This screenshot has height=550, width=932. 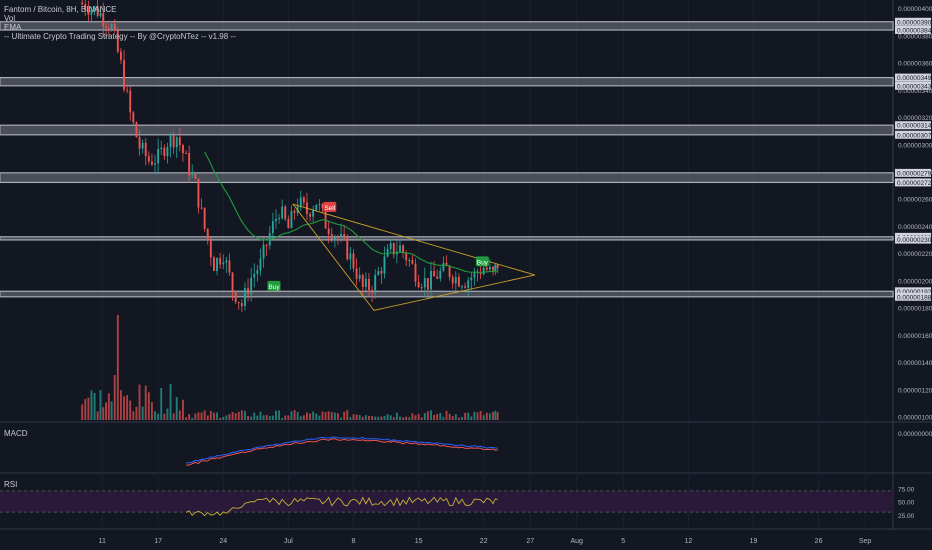 What do you see at coordinates (915, 418) in the screenshot?
I see `price-tick-label: 0.00000100` at bounding box center [915, 418].